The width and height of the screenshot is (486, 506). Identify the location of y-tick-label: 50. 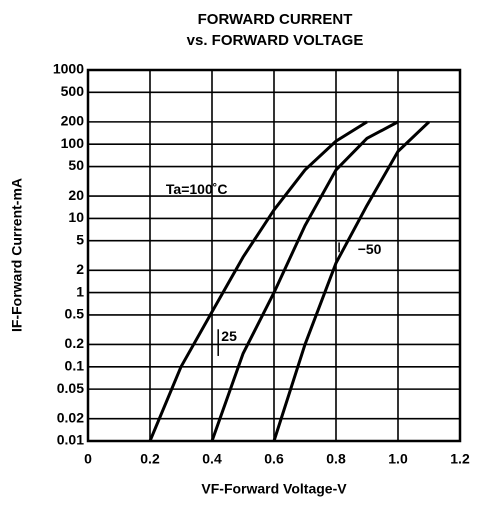
(76, 165).